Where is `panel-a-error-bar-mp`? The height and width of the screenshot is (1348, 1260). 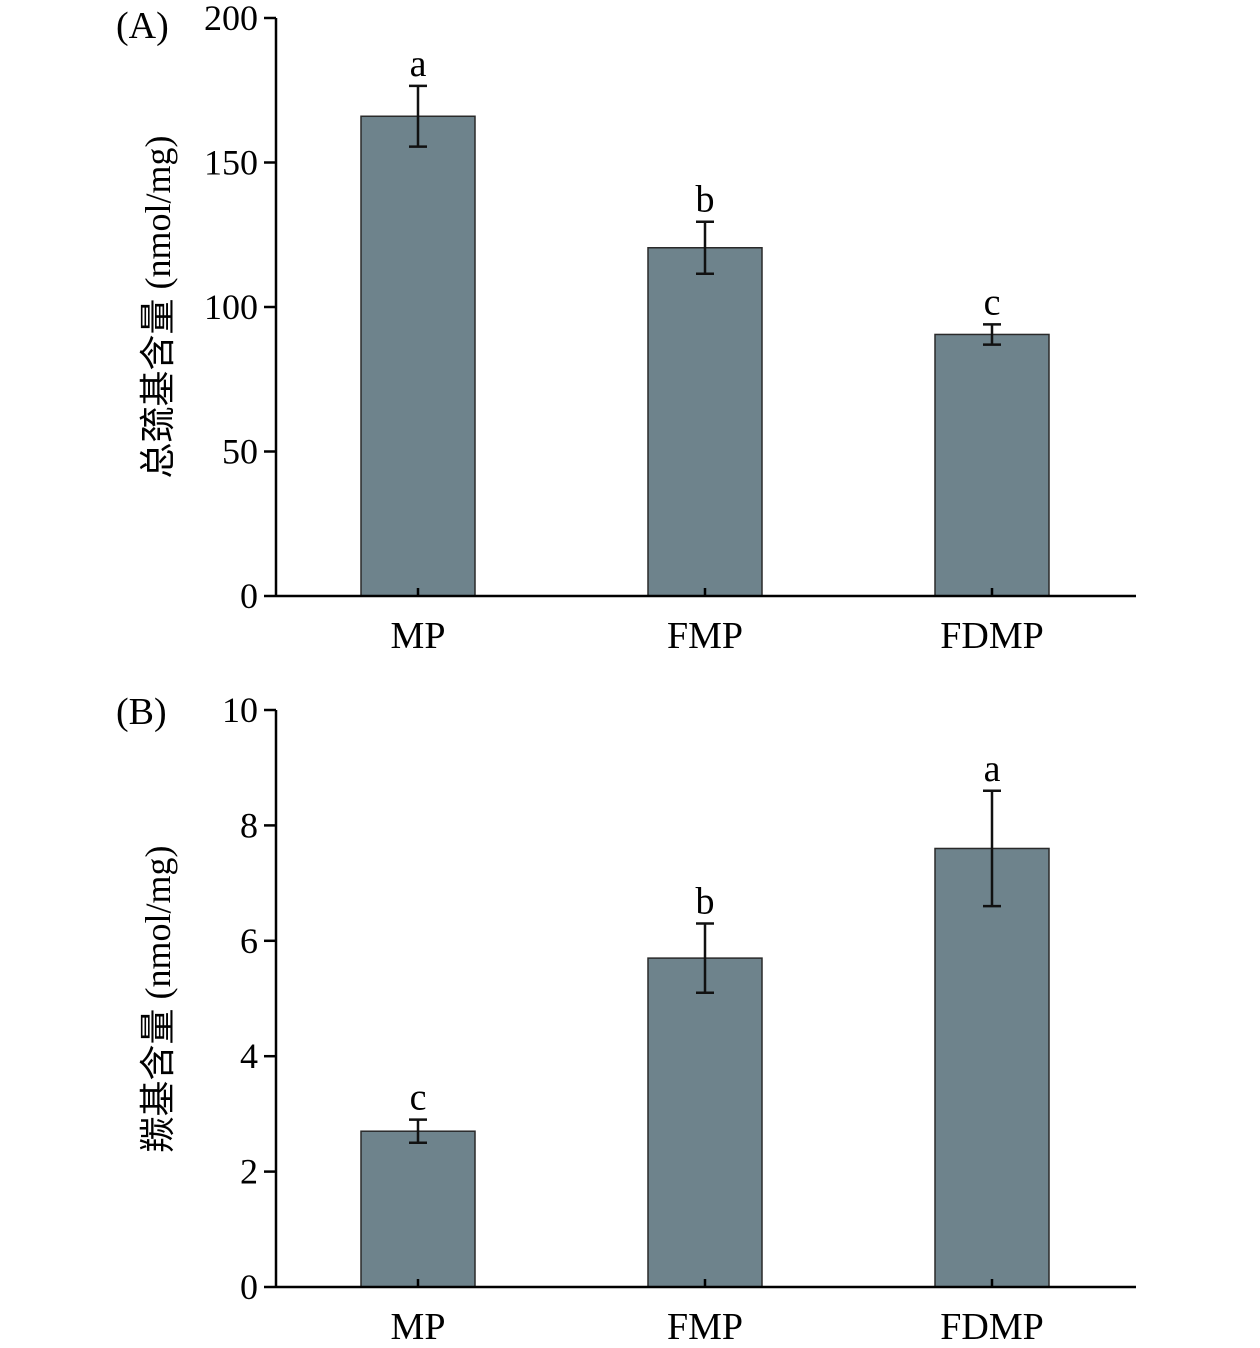
panel-a-error-bar-mp is located at coordinates (418, 116).